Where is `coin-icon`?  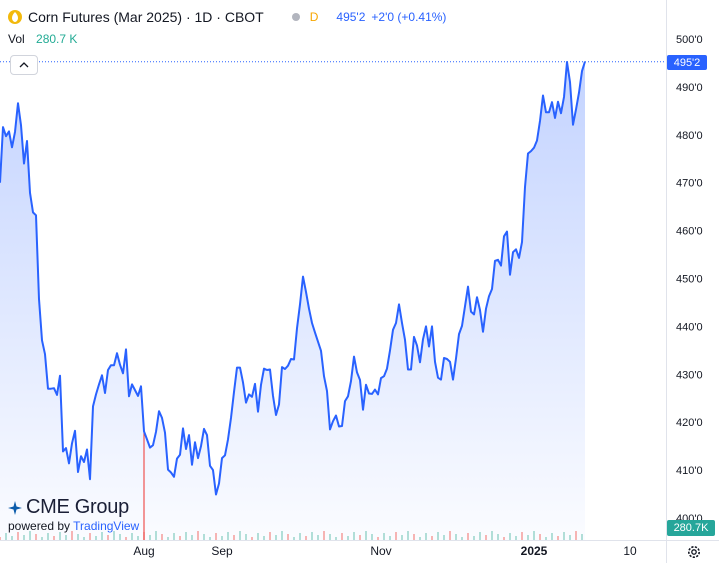
coin-icon is located at coordinates (15, 17).